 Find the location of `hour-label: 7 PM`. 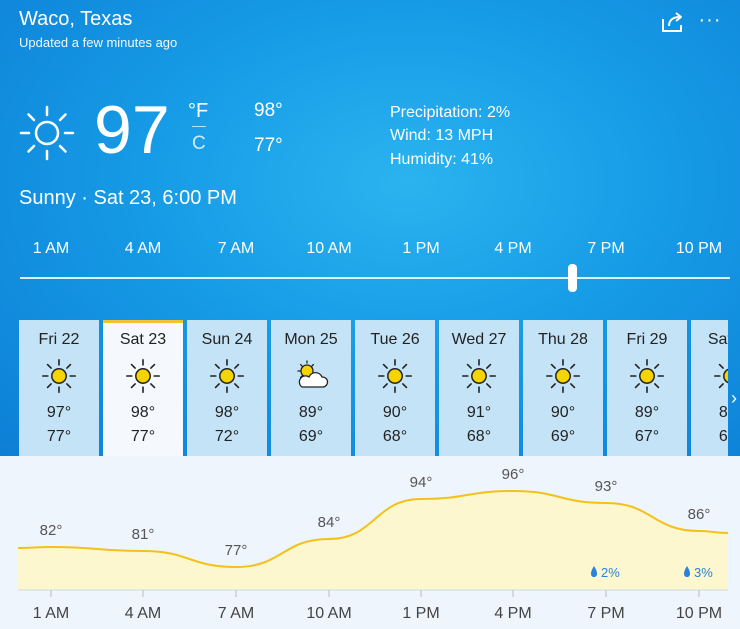

hour-label: 7 PM is located at coordinates (606, 248).